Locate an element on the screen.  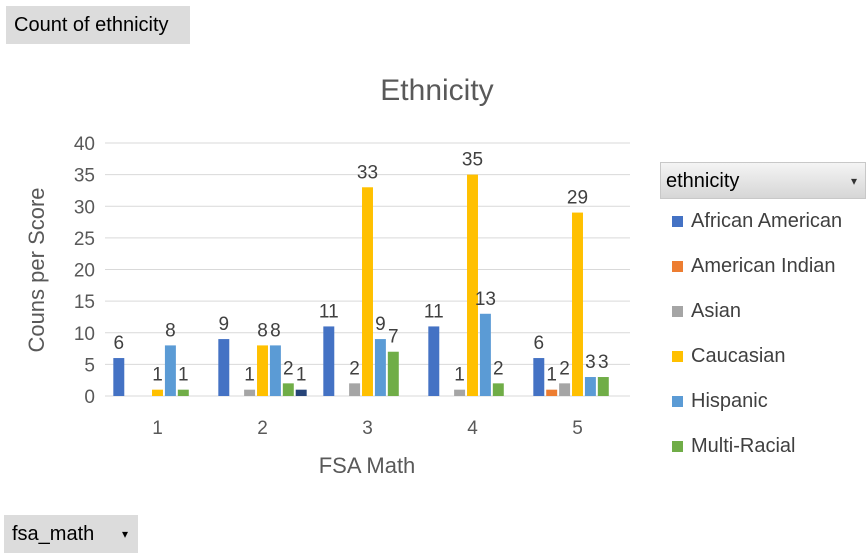
legend-field-button: ethnicity ▾ is located at coordinates (763, 180).